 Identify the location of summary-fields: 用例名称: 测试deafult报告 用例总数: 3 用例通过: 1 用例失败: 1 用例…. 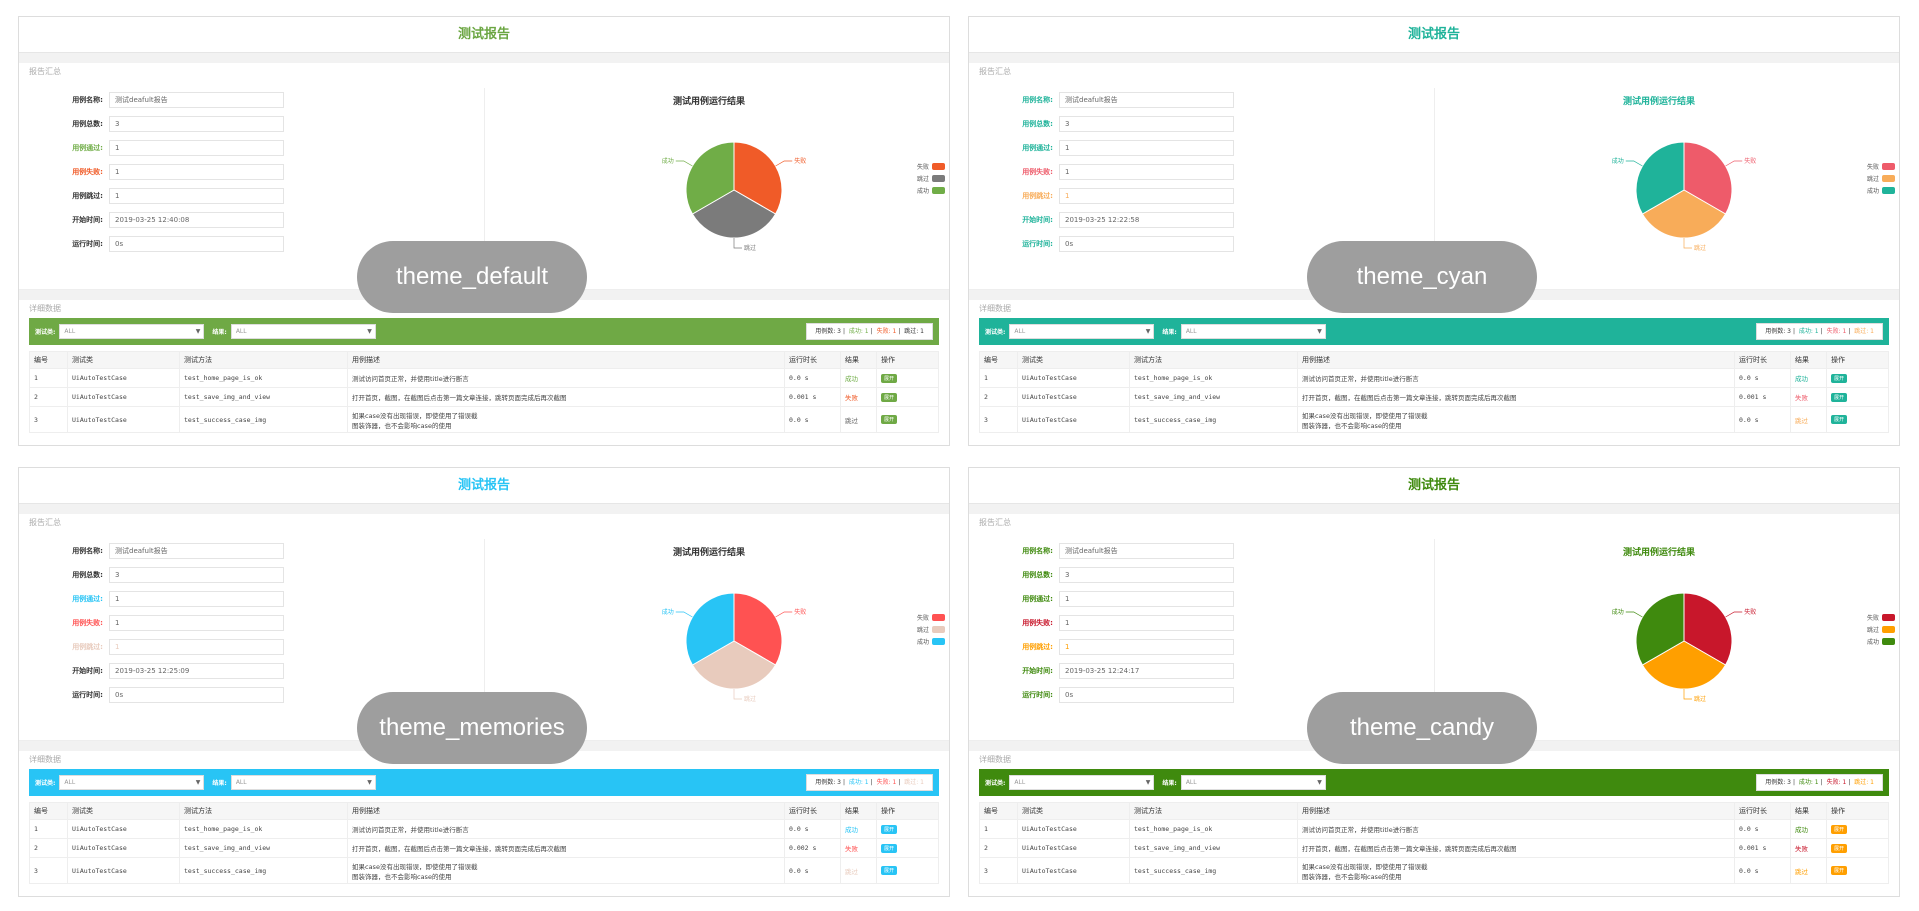
(1159, 172).